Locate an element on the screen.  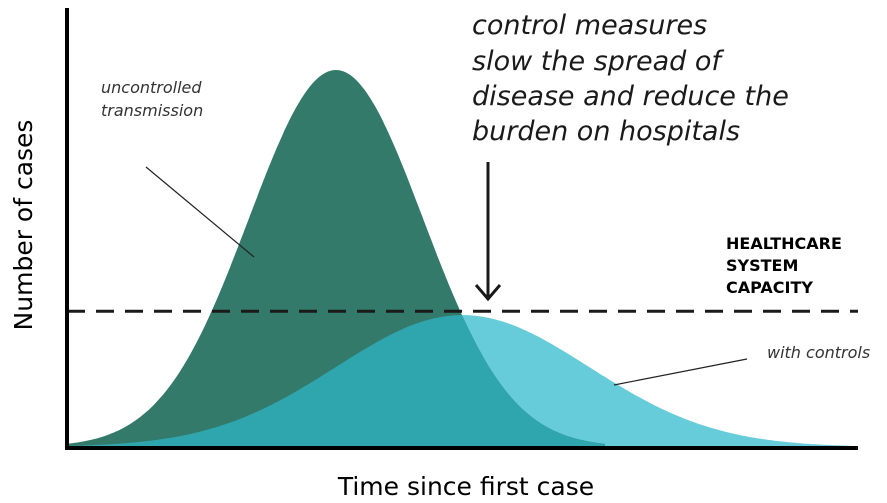
capacity-label: HEALTHCARE SYSTEM CAPACITY is located at coordinates (787, 265).